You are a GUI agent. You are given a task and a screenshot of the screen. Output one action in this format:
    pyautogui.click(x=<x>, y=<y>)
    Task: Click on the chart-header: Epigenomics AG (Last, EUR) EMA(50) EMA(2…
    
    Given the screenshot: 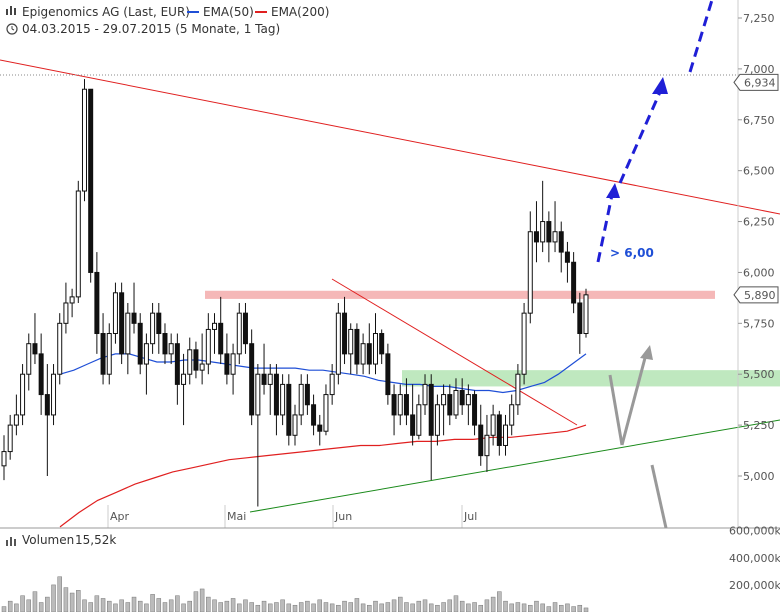 What is the action you would take?
    pyautogui.click(x=167, y=20)
    